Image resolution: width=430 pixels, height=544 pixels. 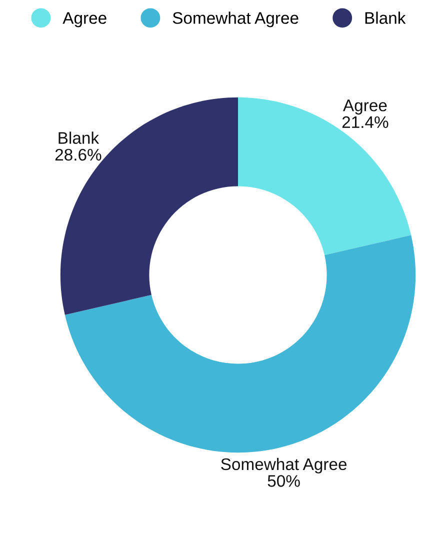 What do you see at coordinates (364, 107) in the screenshot?
I see `slice-label: Agree` at bounding box center [364, 107].